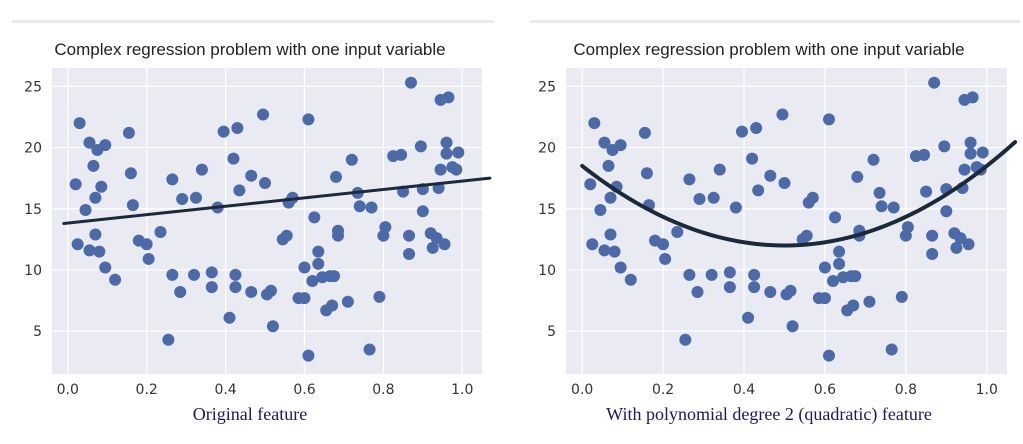  What do you see at coordinates (383, 390) in the screenshot?
I see `x-tick-label: 0.8` at bounding box center [383, 390].